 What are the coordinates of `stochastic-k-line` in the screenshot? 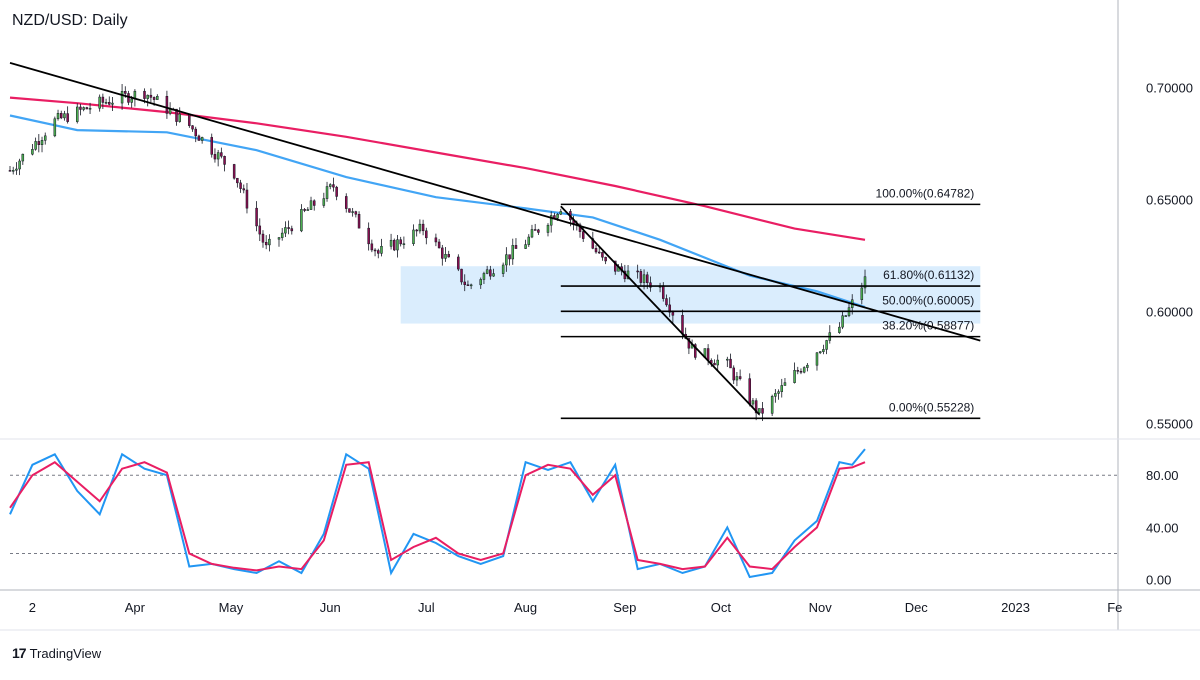 It's located at (437, 513).